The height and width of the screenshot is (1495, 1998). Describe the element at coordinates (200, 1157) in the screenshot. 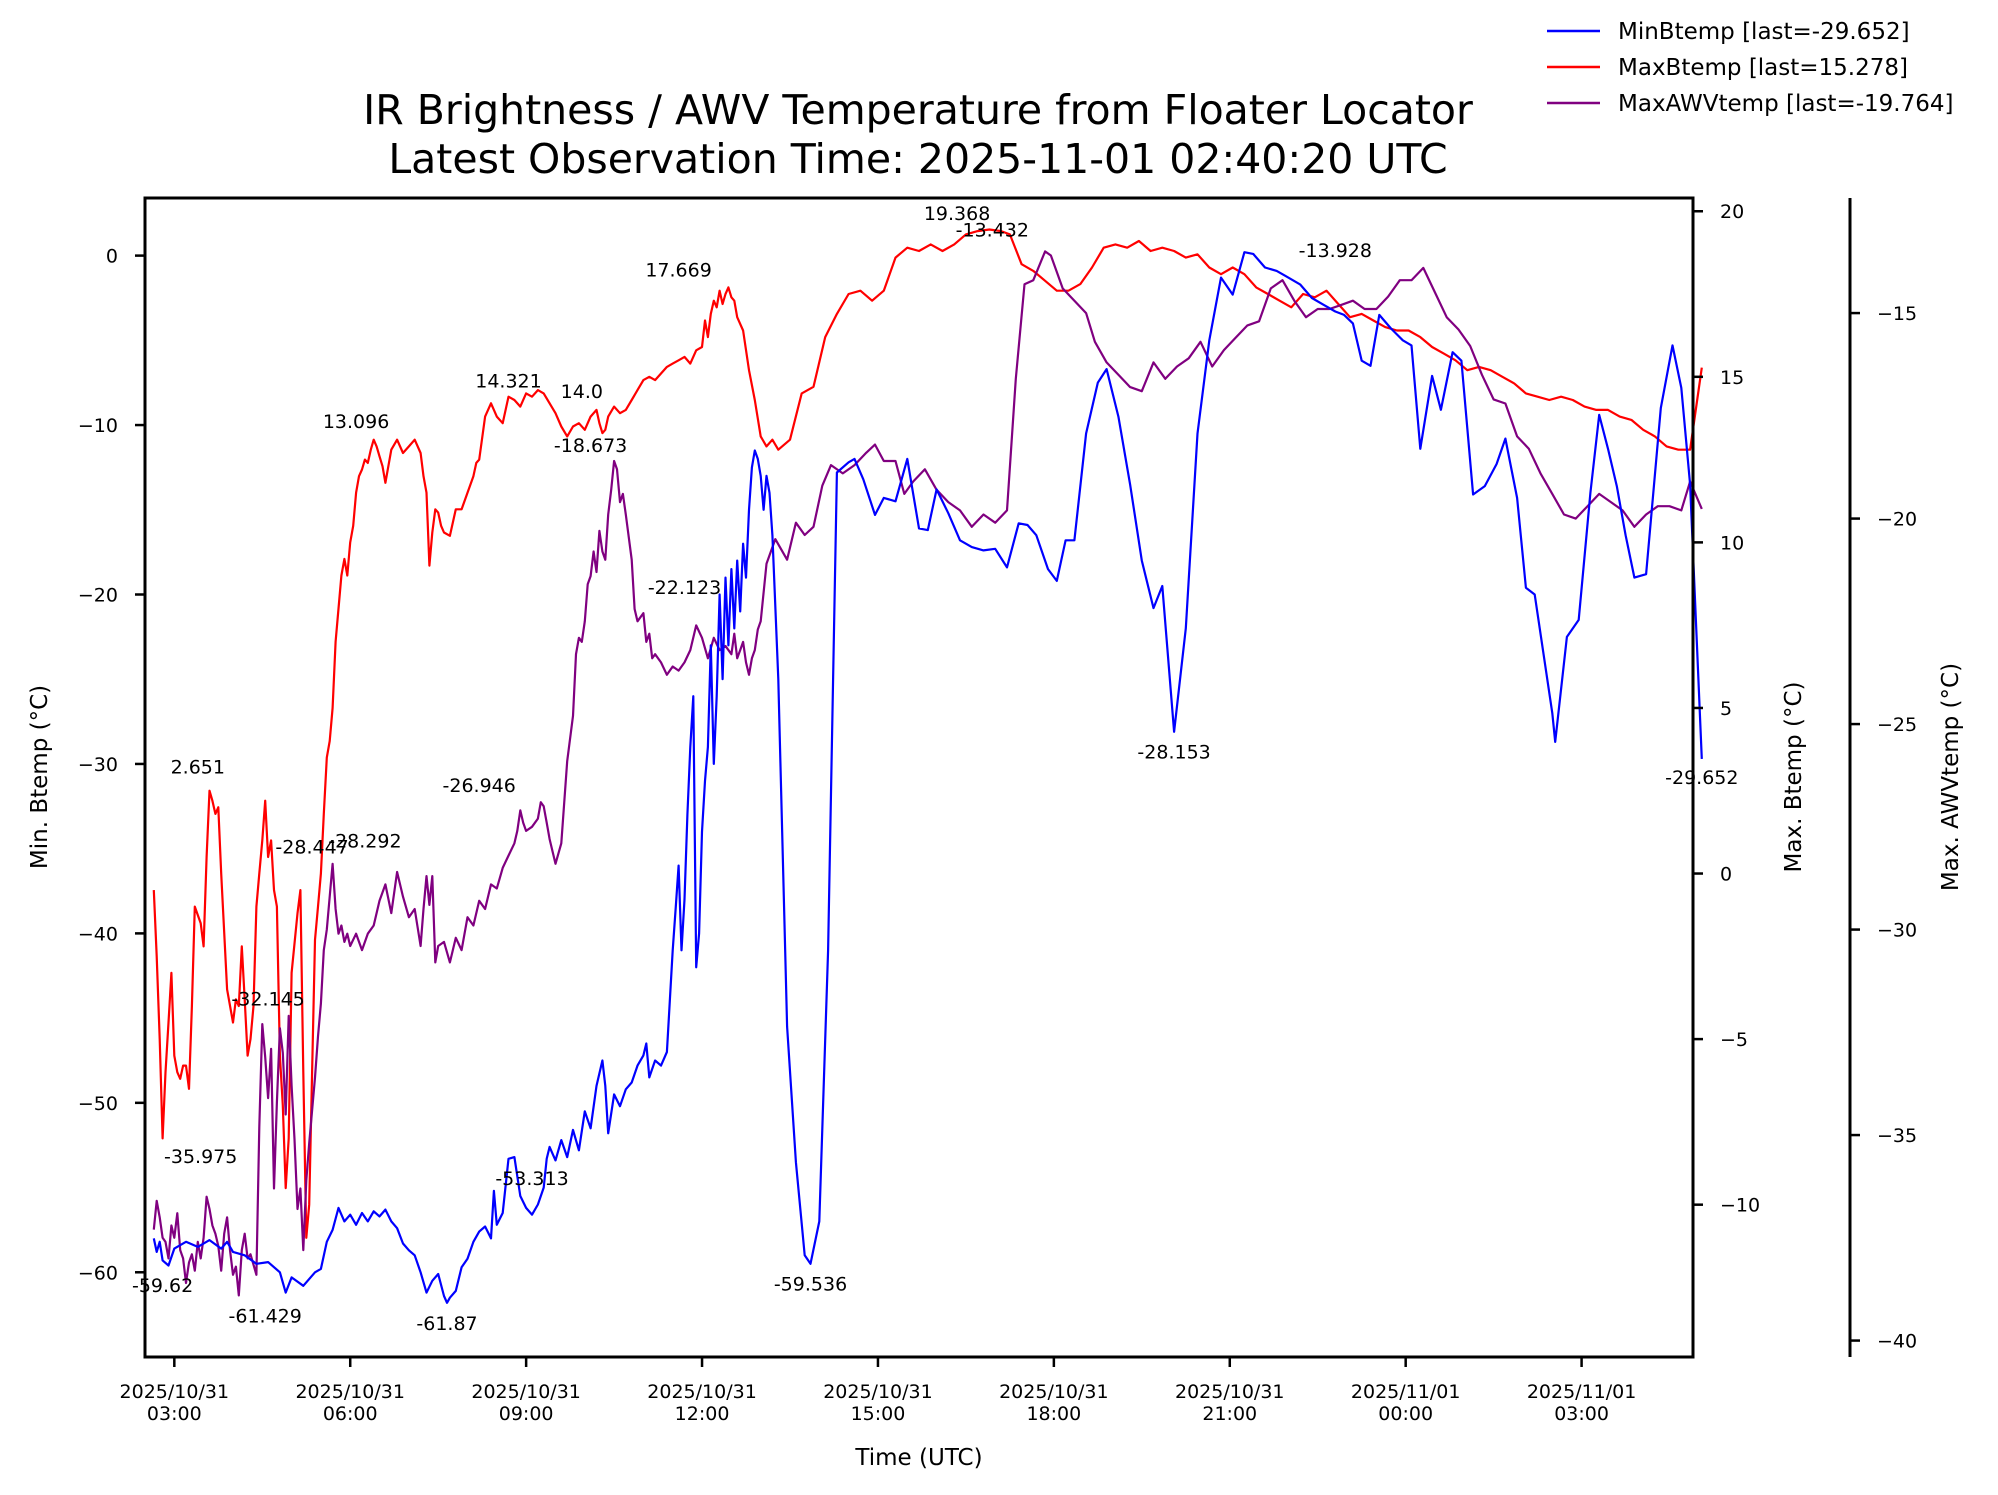

I see `point-annotation: -35.975` at that location.